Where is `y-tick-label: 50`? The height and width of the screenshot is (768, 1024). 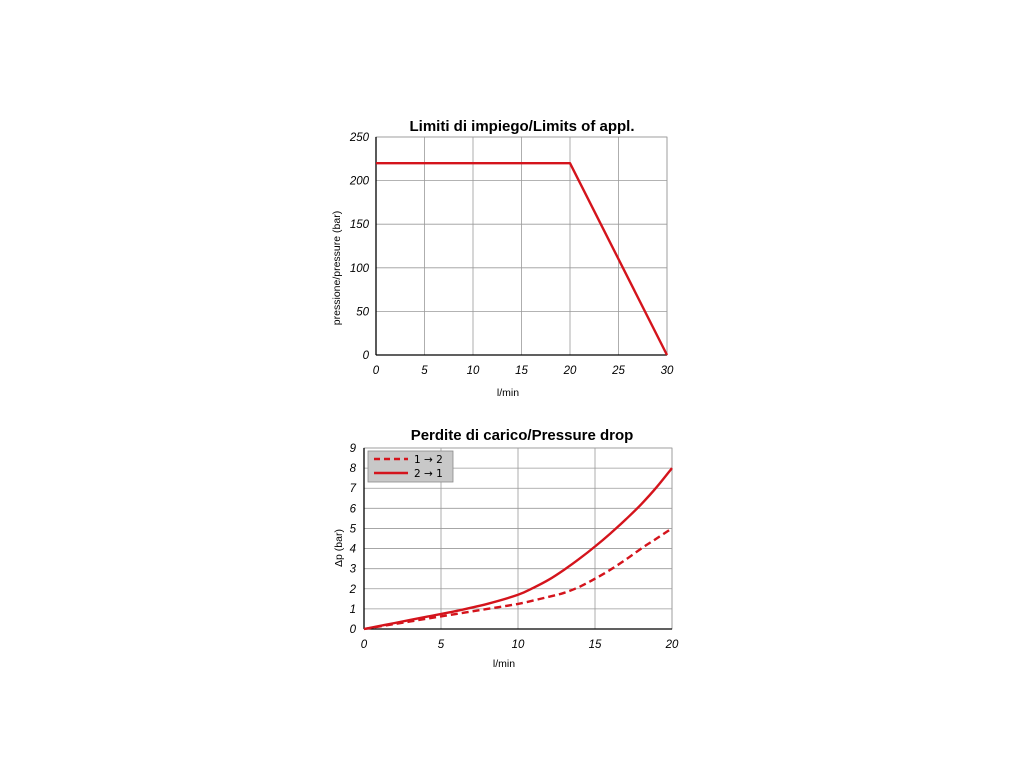 y-tick-label: 50 is located at coordinates (362, 312).